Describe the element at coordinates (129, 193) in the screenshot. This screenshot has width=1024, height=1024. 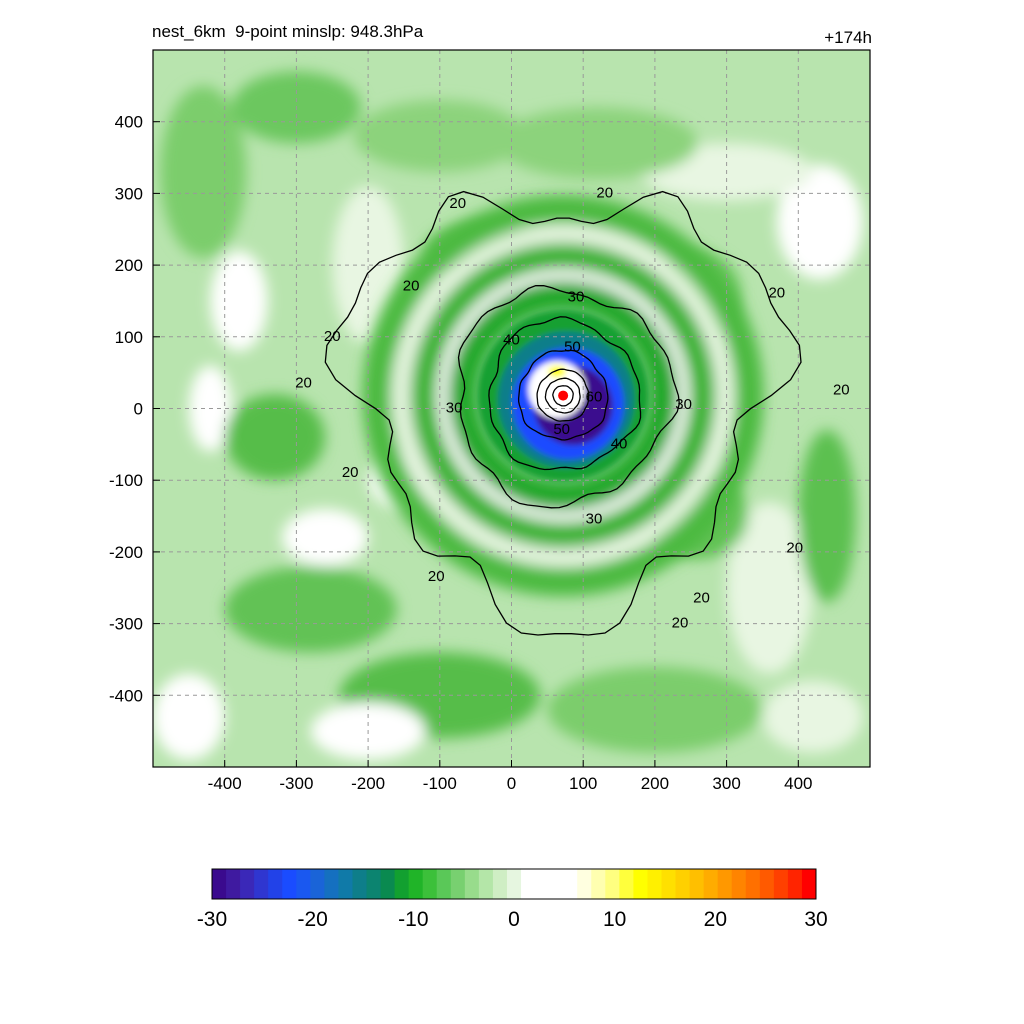
I see `y-tick-label: 300` at that location.